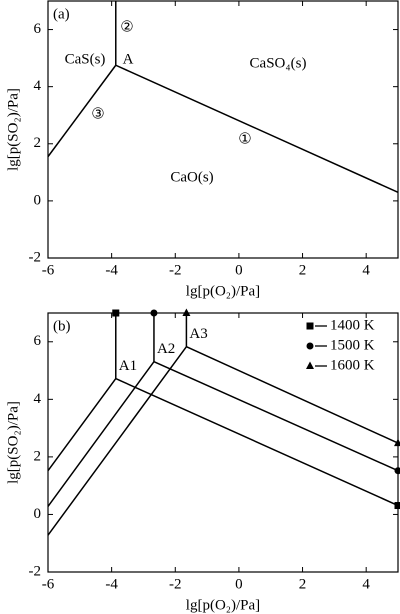 The image size is (400, 614). What do you see at coordinates (126, 27) in the screenshot?
I see `line-label: ②` at bounding box center [126, 27].